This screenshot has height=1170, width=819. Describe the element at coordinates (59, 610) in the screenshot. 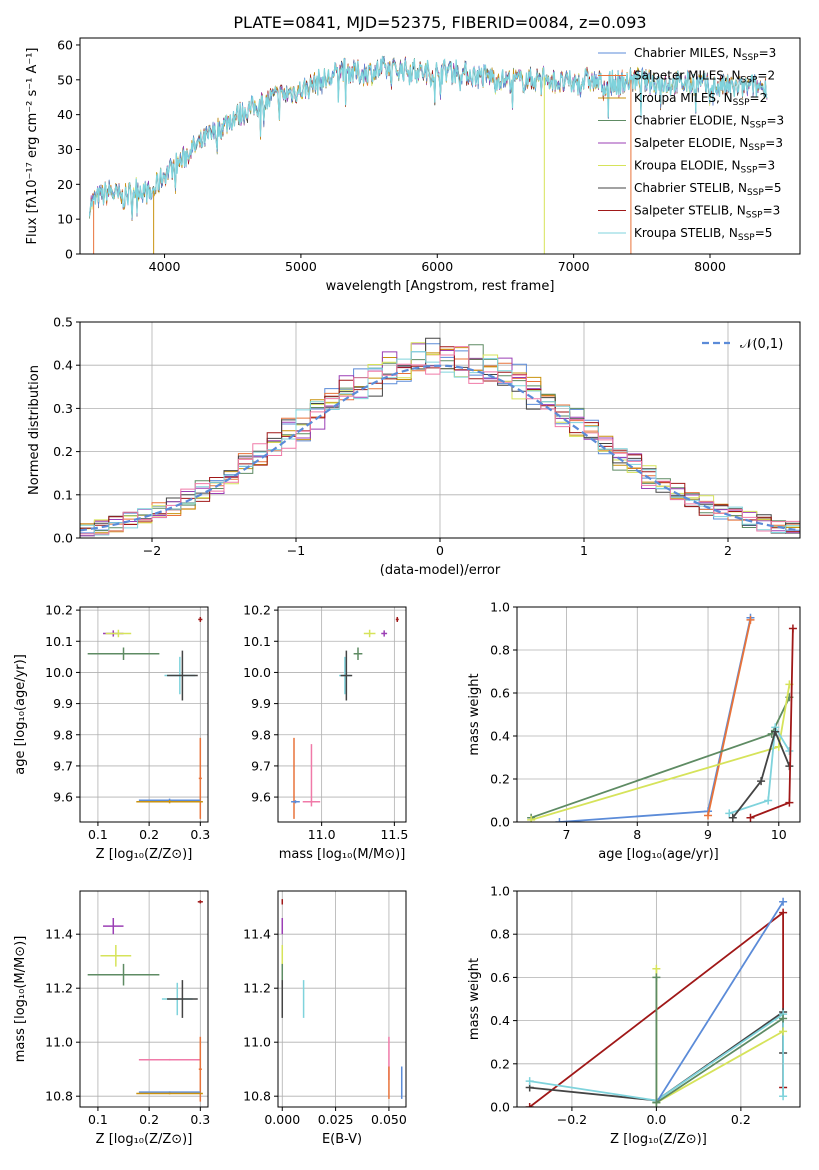

I see `y-tick-label: 10.2` at that location.